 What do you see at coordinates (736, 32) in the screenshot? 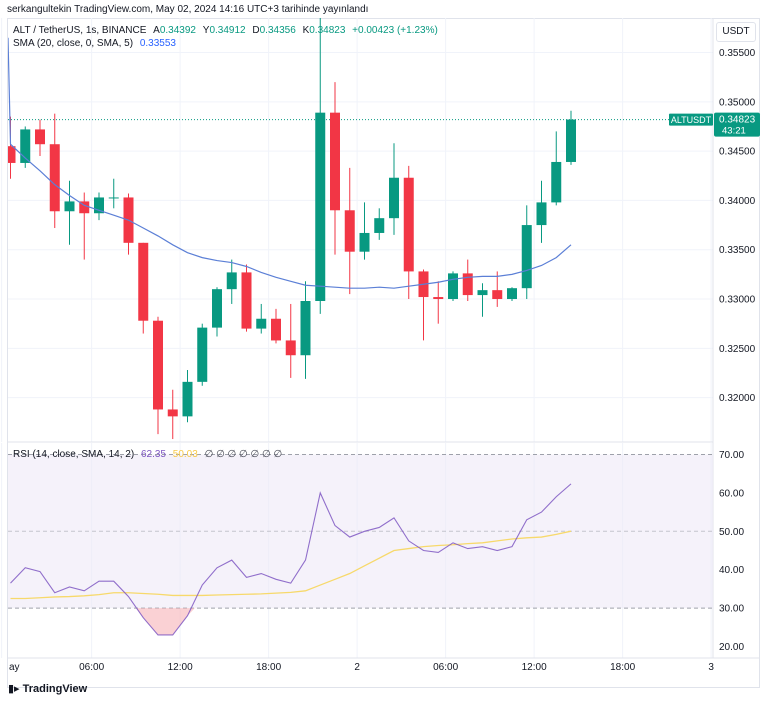
I see `currency-button: USDT` at bounding box center [736, 32].